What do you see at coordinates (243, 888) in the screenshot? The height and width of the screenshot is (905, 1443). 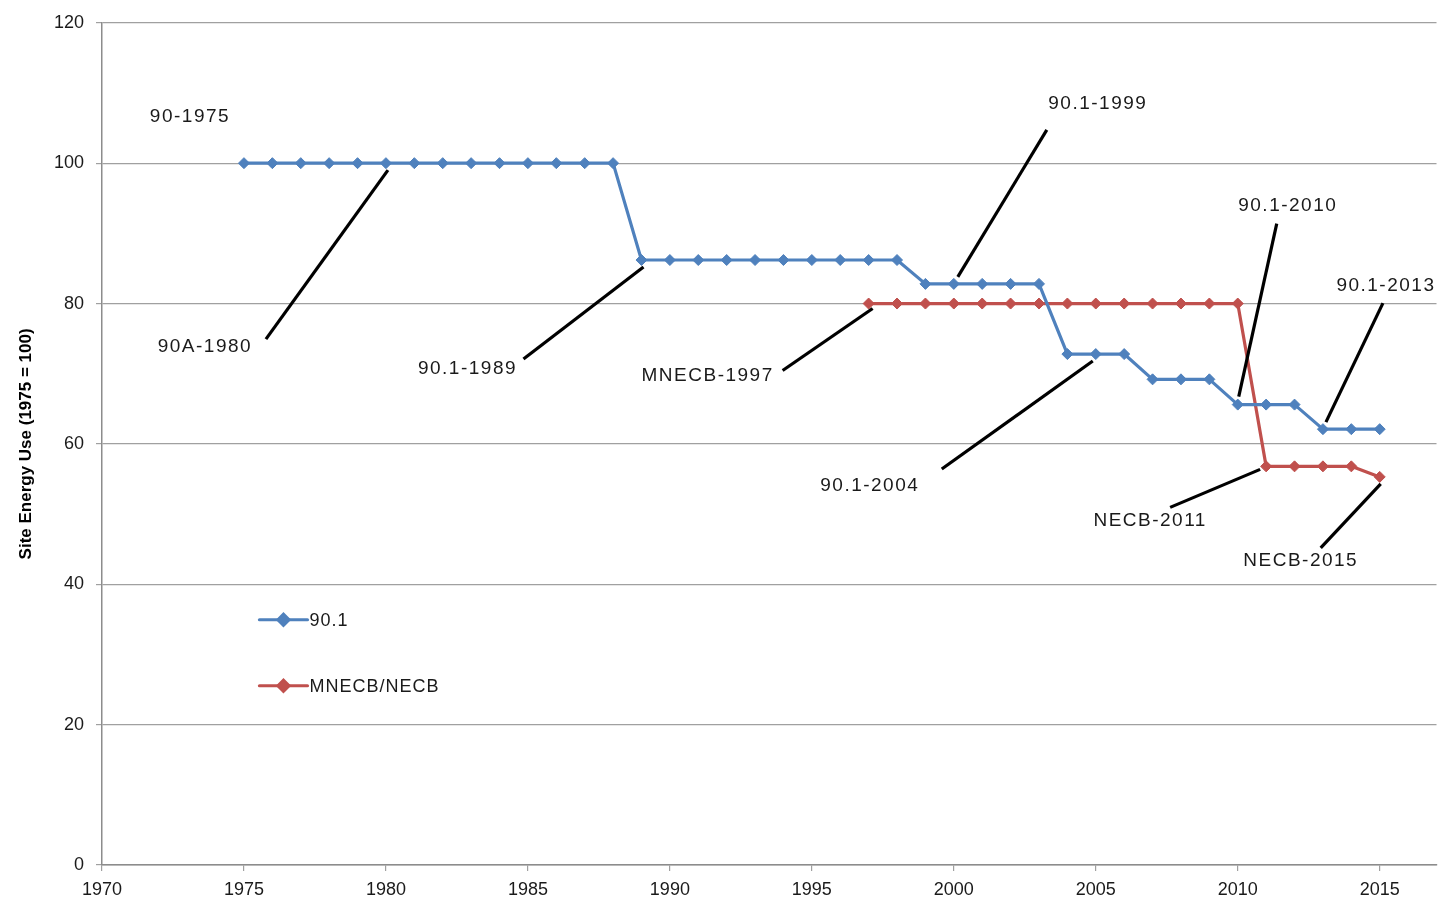 I see `x-tick-label: 1975` at bounding box center [243, 888].